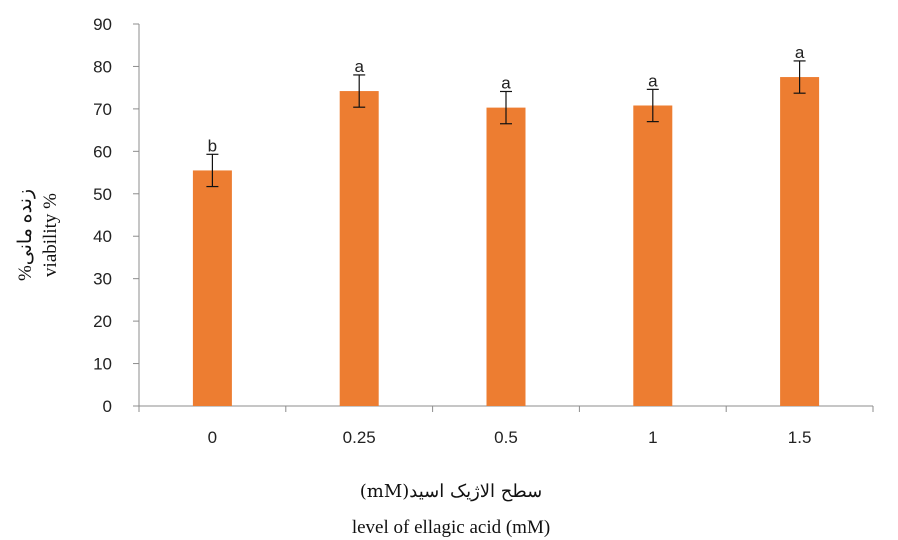 This screenshot has width=898, height=540. Describe the element at coordinates (102, 194) in the screenshot. I see `y-tick-label: 50` at that location.